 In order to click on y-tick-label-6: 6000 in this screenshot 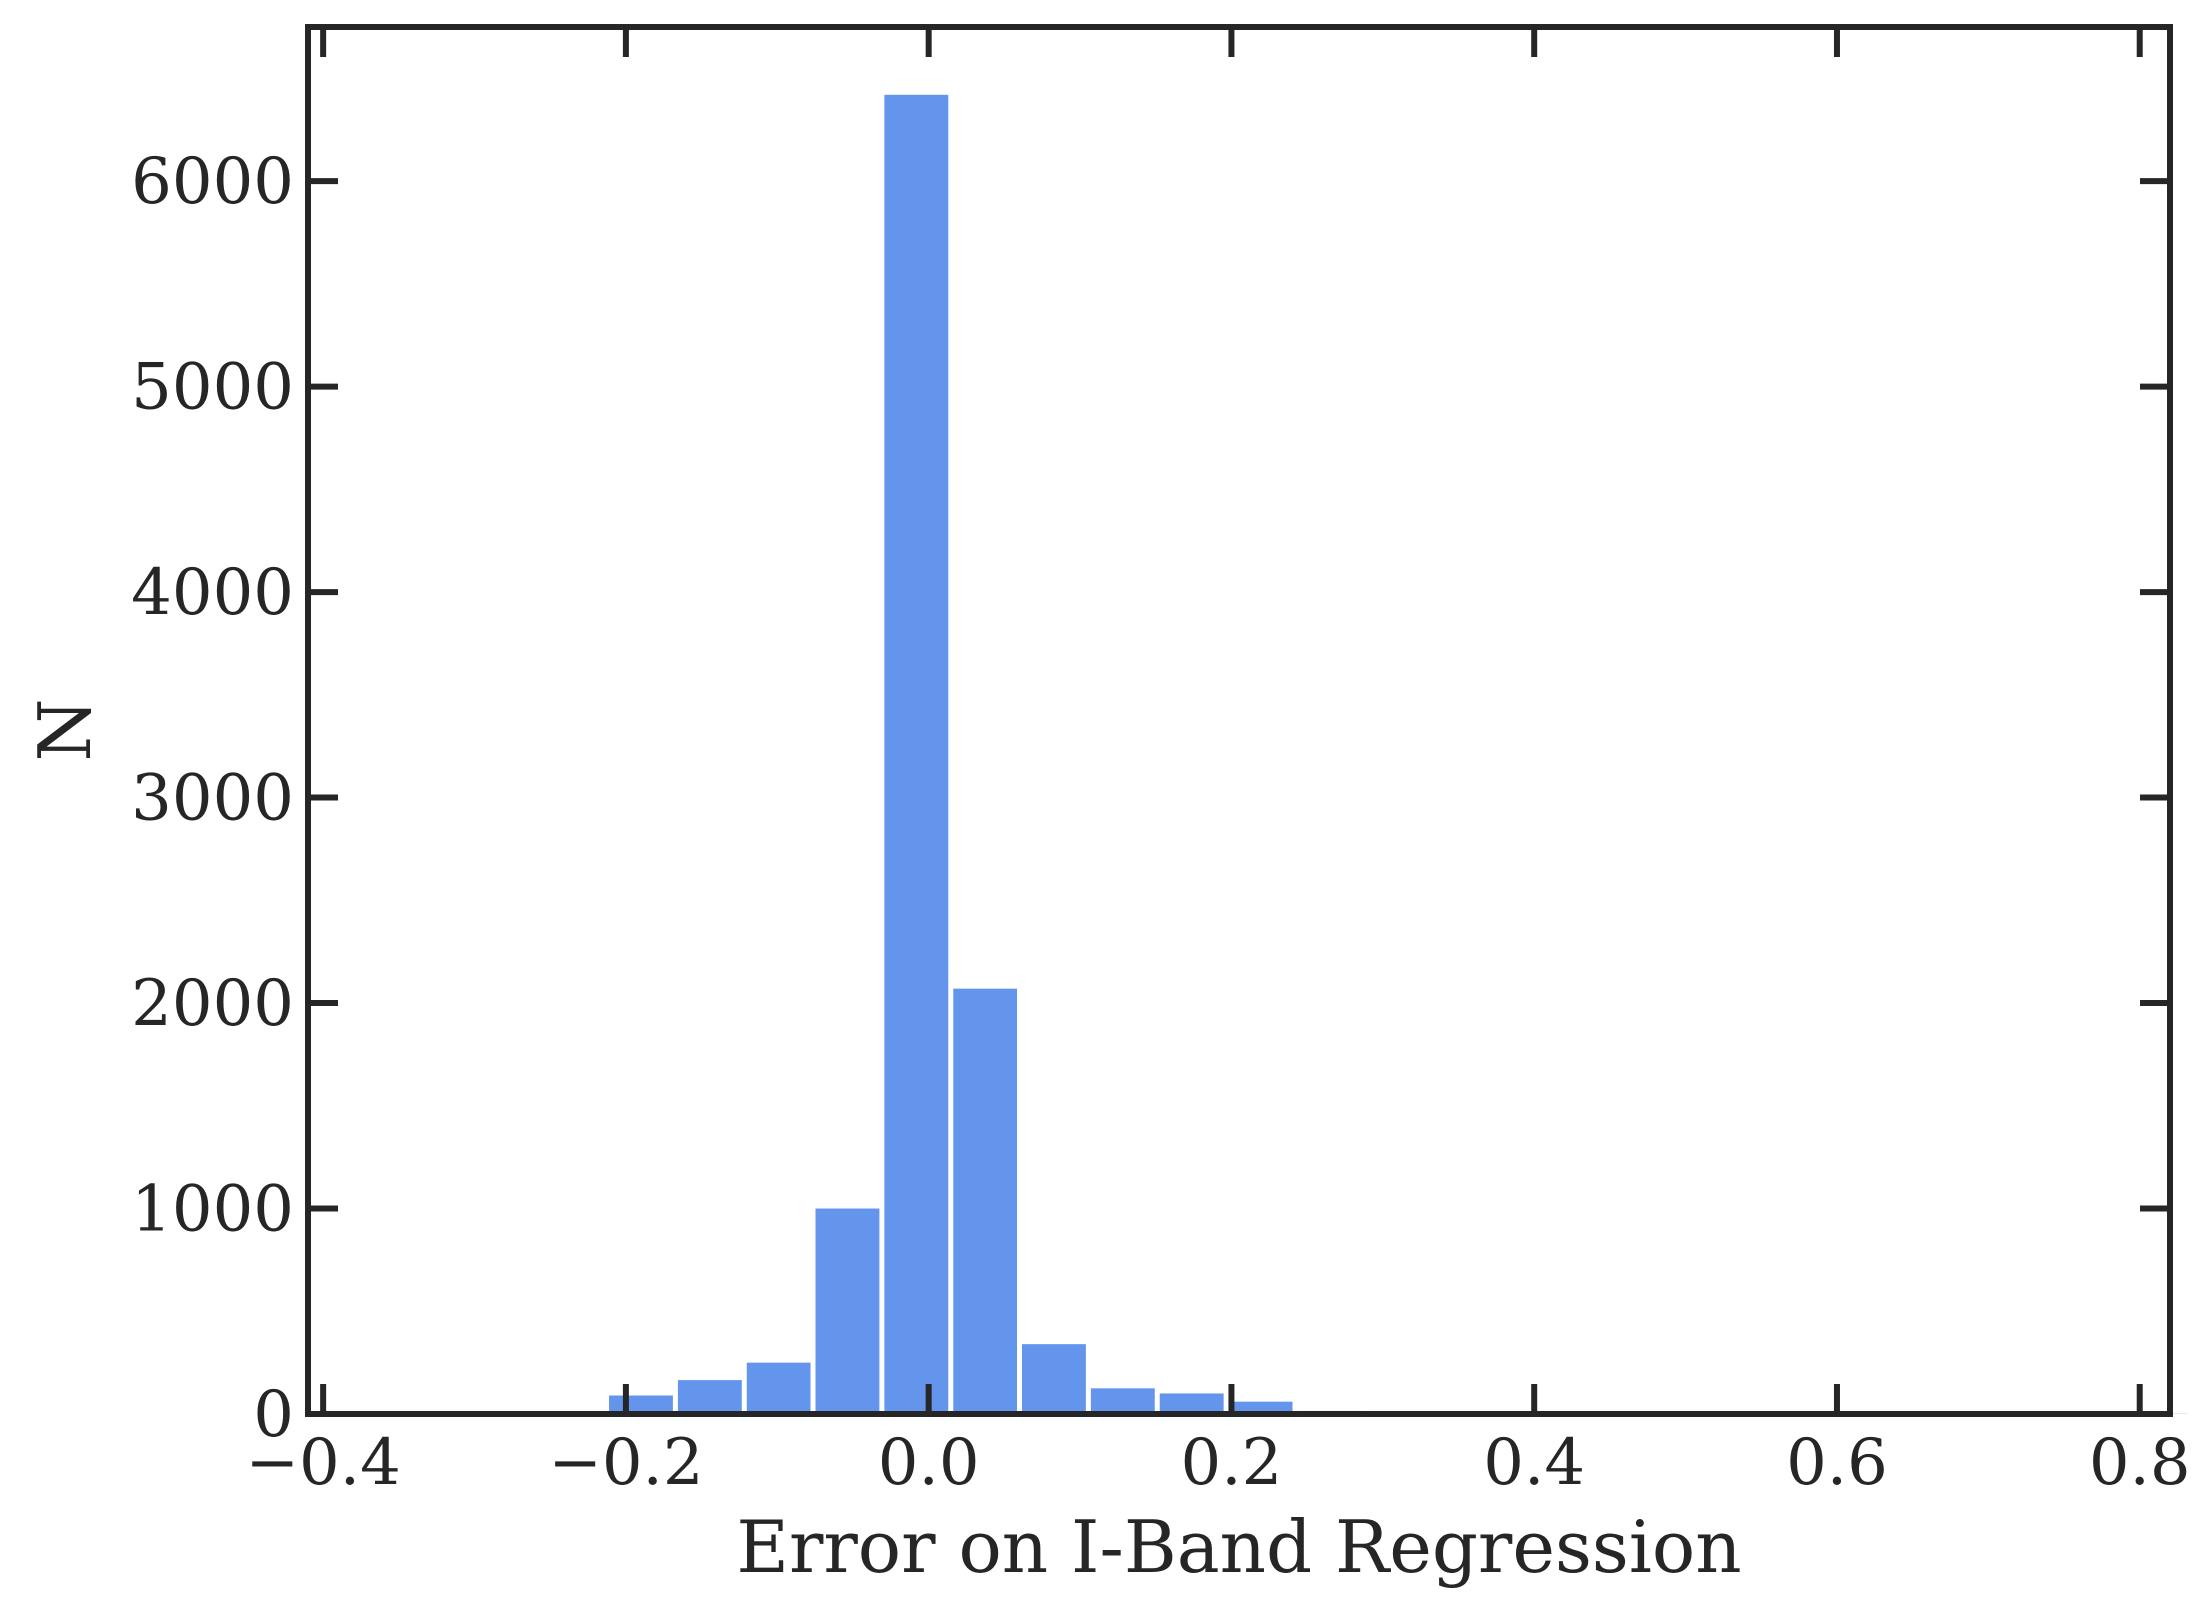, I will do `click(212, 182)`.